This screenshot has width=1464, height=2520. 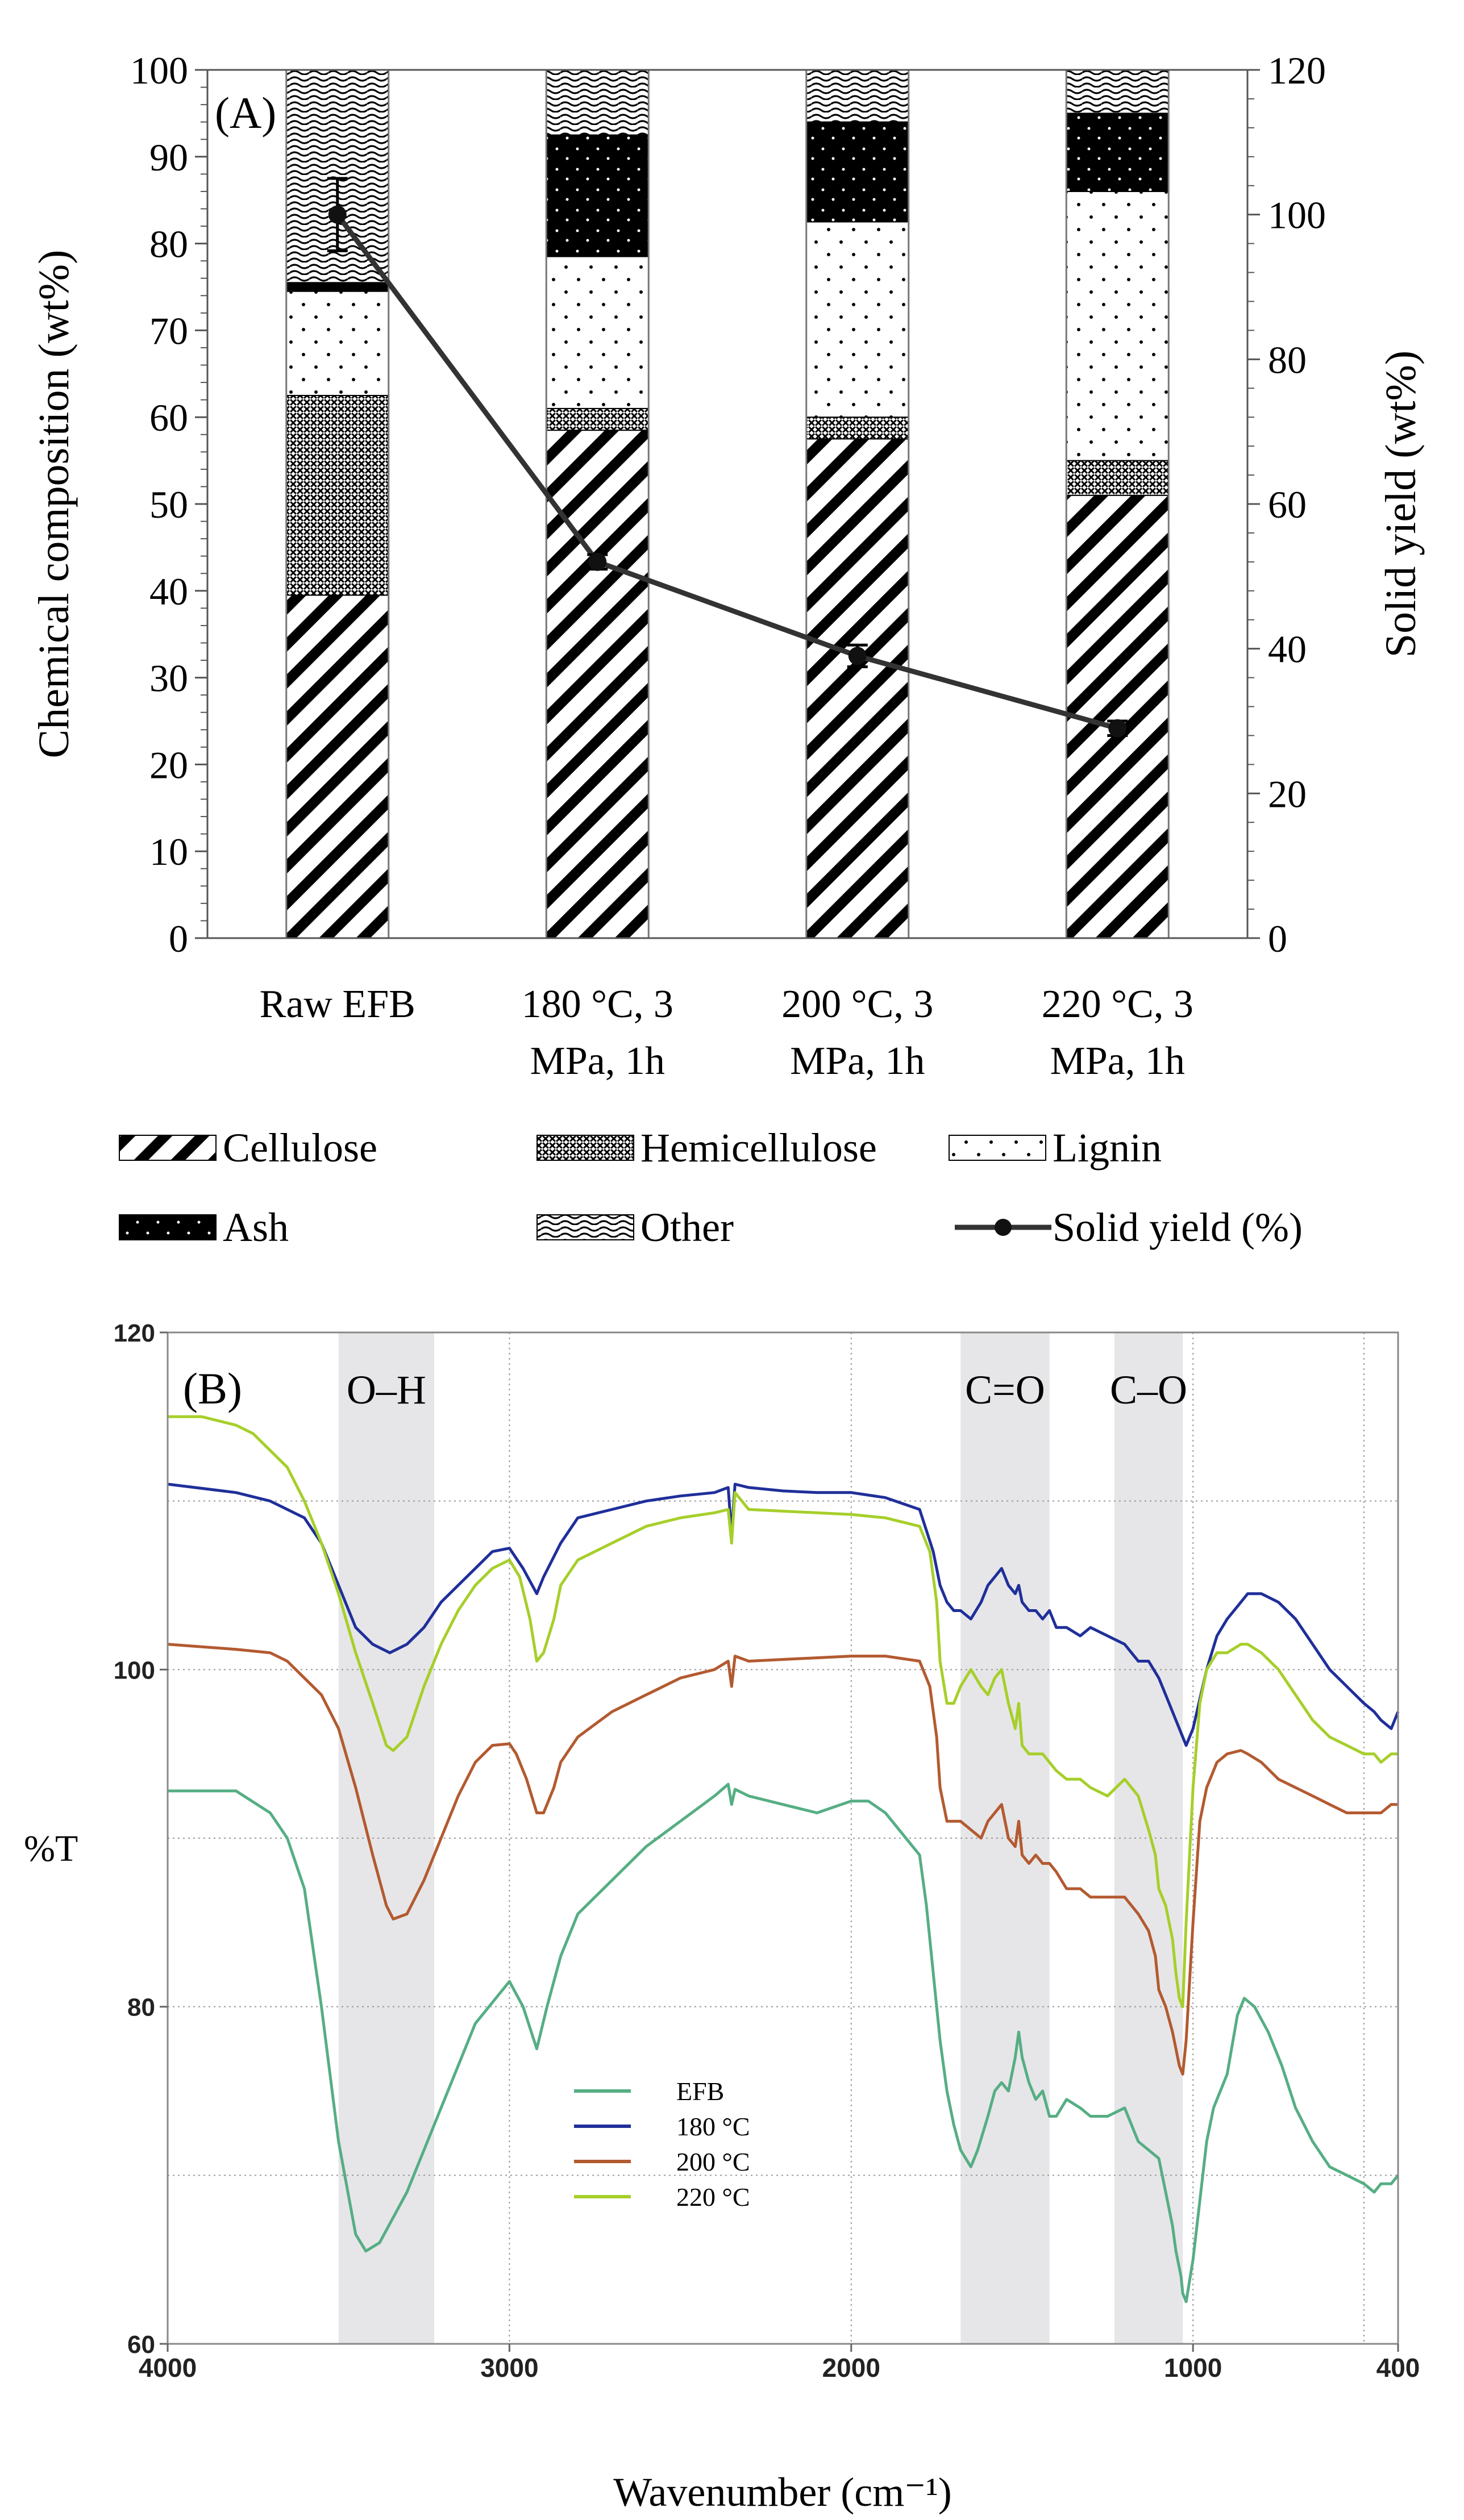 I want to click on category-label-2: 180 °C, 3, so click(x=597, y=1004).